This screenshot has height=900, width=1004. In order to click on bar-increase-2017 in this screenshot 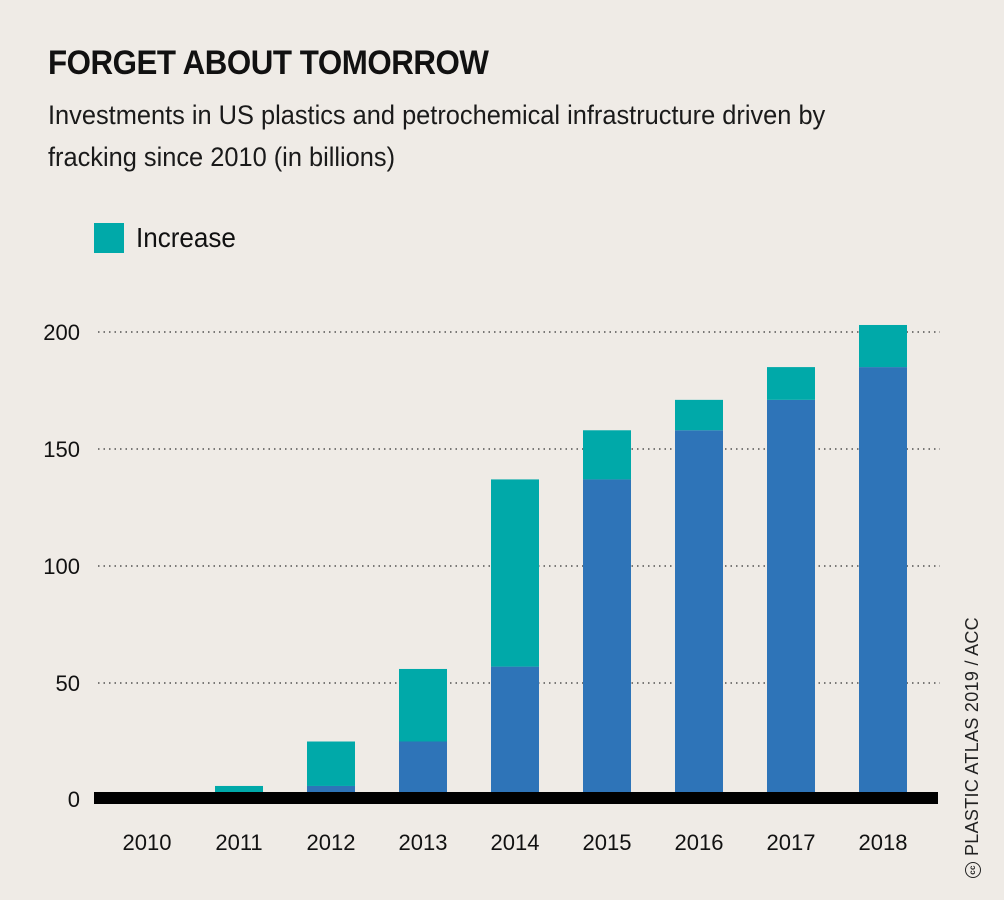, I will do `click(791, 383)`.